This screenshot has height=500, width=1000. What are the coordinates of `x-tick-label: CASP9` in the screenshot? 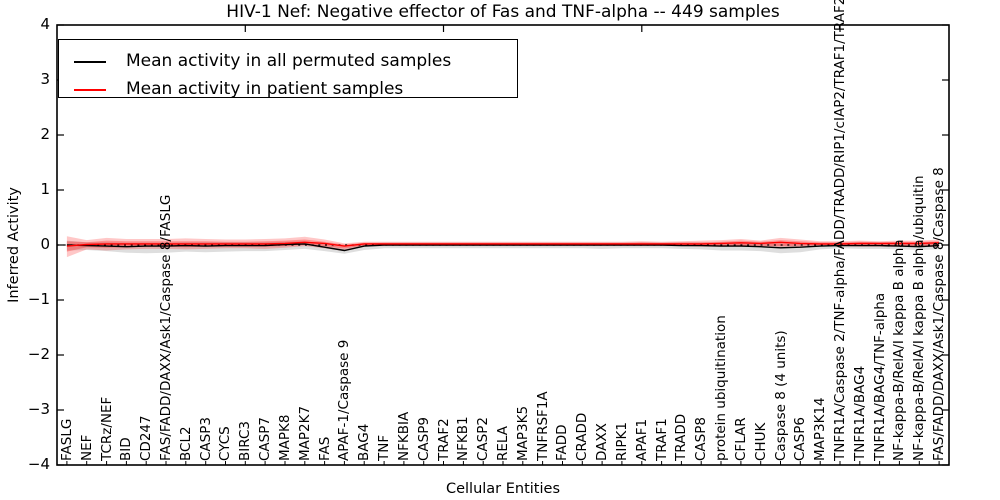 It's located at (423, 439).